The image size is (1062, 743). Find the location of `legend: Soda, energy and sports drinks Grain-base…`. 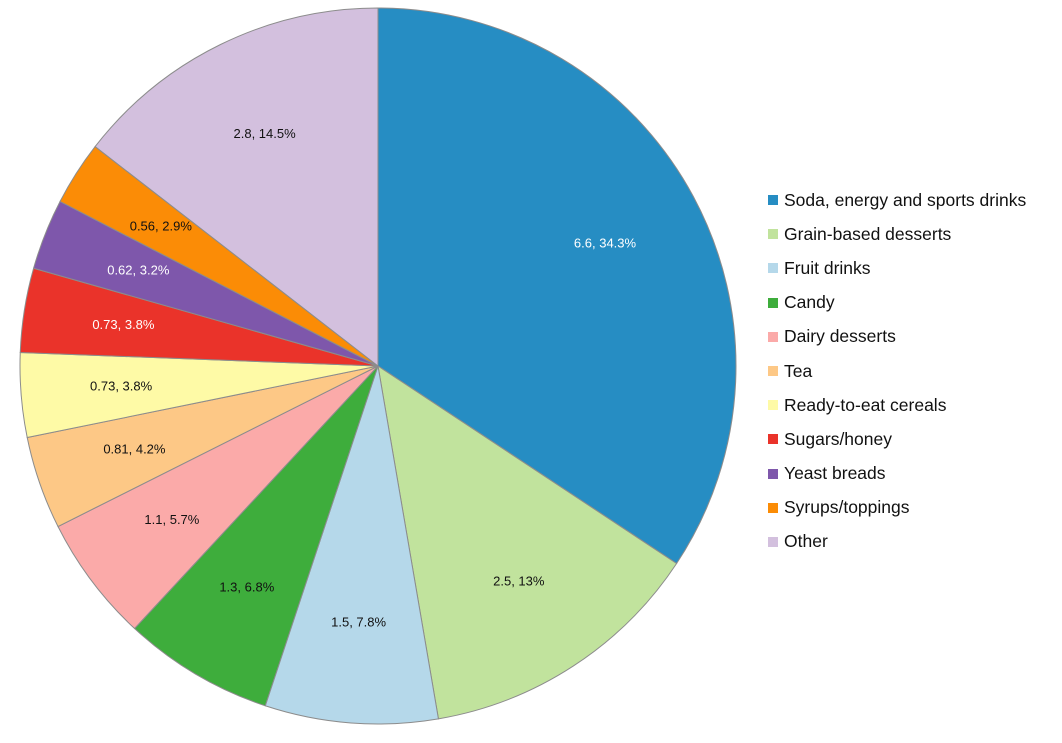

legend: Soda, energy and sports drinks Grain-base… is located at coordinates (914, 371).